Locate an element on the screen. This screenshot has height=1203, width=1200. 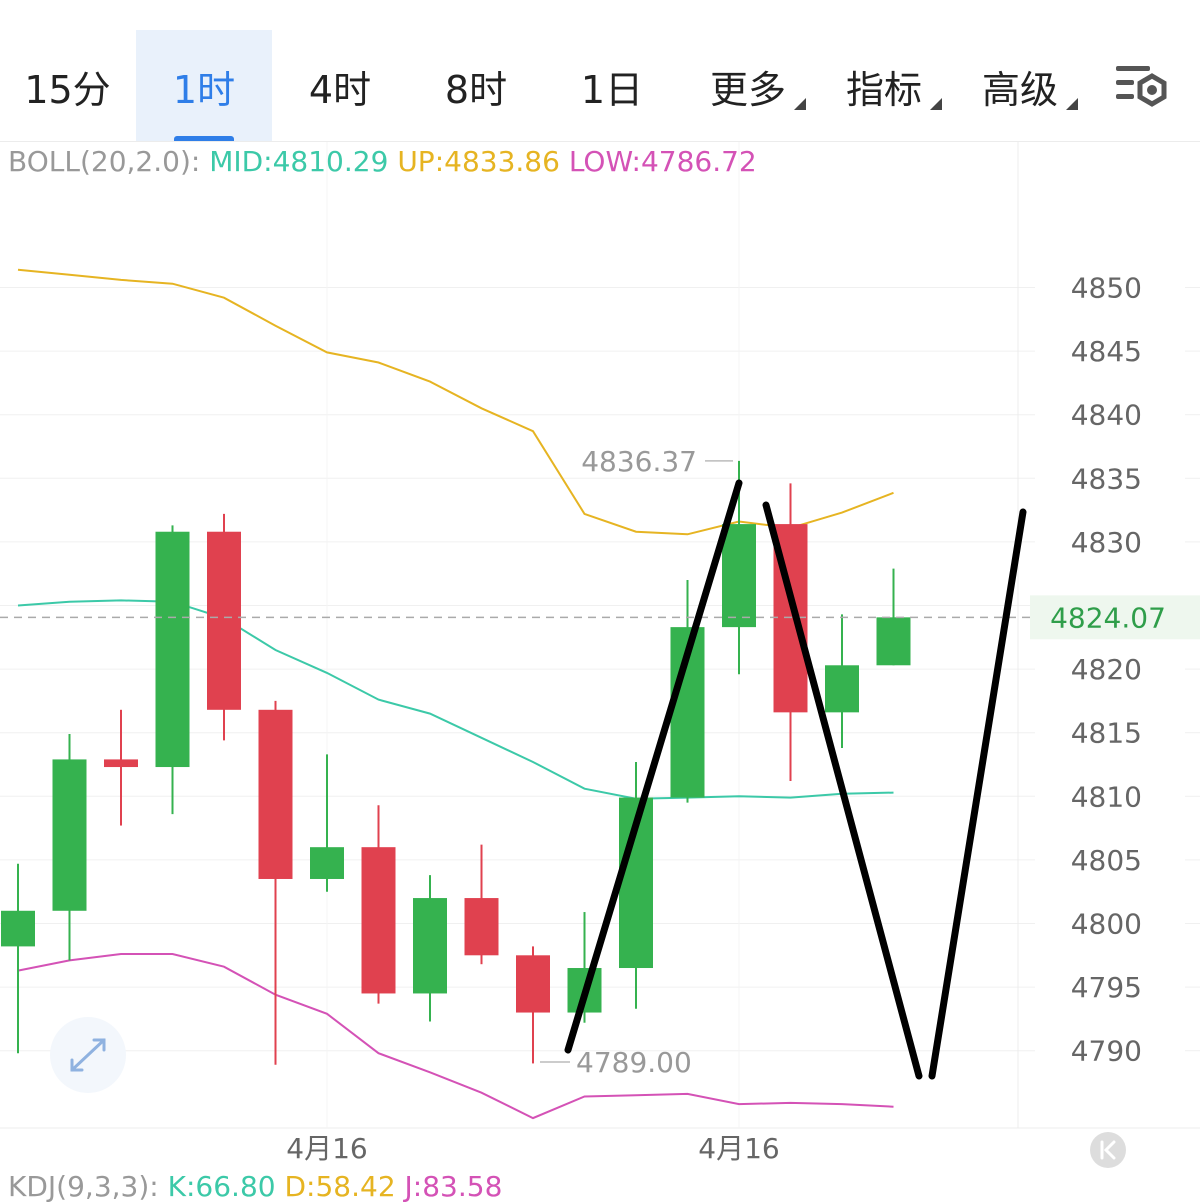
kdj-d-value: D:58.42 is located at coordinates (340, 1186).